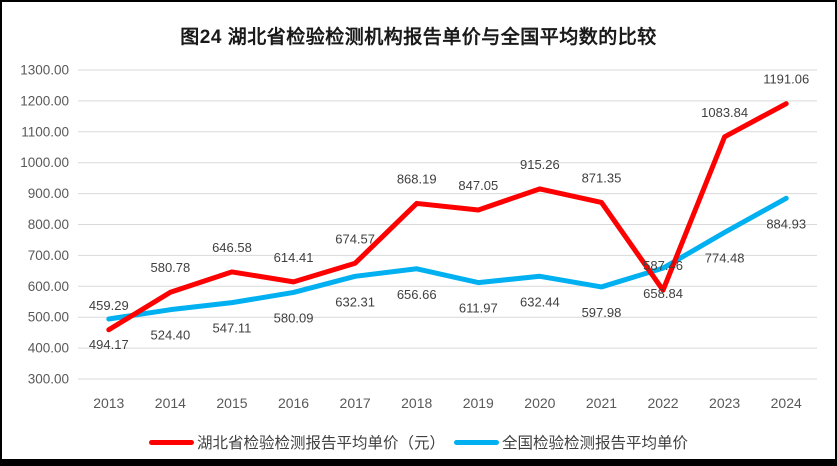 This screenshot has height=466, width=837. I want to click on y-axis-tick-label: 1300.00, so click(44, 70).